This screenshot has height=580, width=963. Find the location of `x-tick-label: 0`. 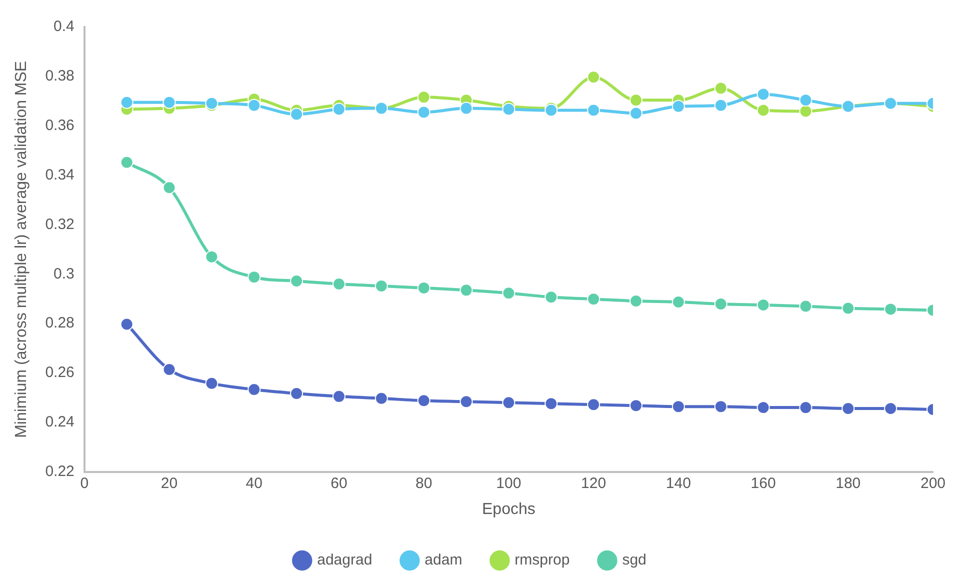

x-tick-label: 0 is located at coordinates (84, 483).